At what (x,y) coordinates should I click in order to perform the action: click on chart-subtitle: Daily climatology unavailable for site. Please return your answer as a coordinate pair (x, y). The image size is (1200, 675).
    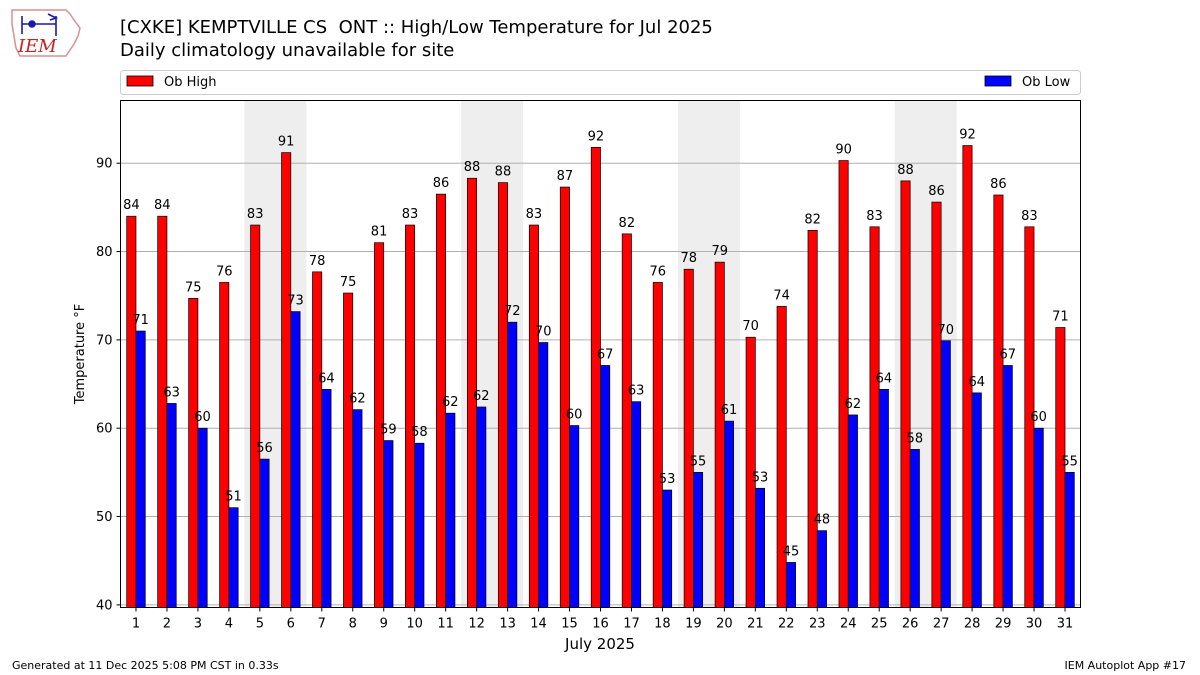
    Looking at the image, I should click on (287, 50).